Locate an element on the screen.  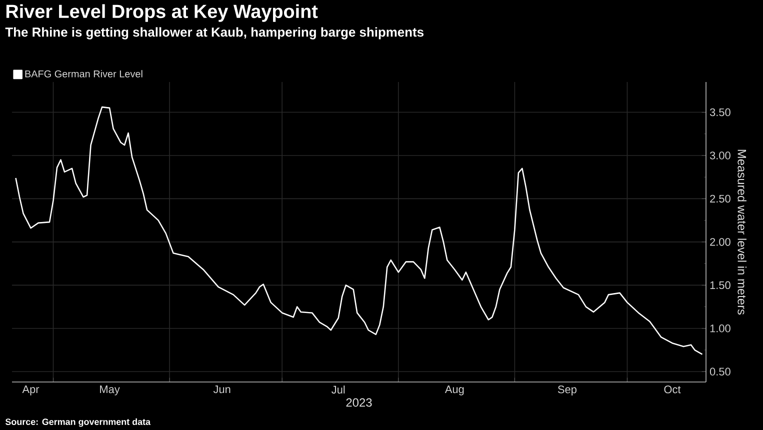
x-tick-label: May is located at coordinates (110, 391).